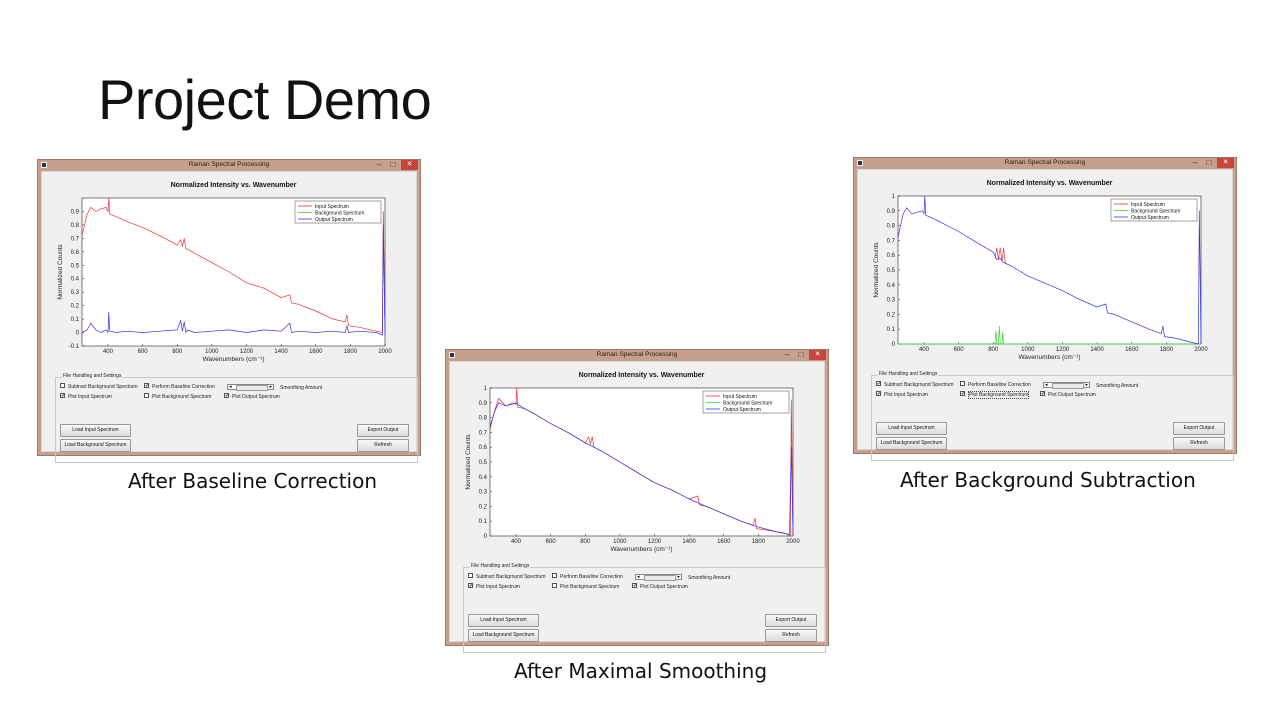 This screenshot has height=720, width=1280. I want to click on x-tick-label: 2000, so click(793, 542).